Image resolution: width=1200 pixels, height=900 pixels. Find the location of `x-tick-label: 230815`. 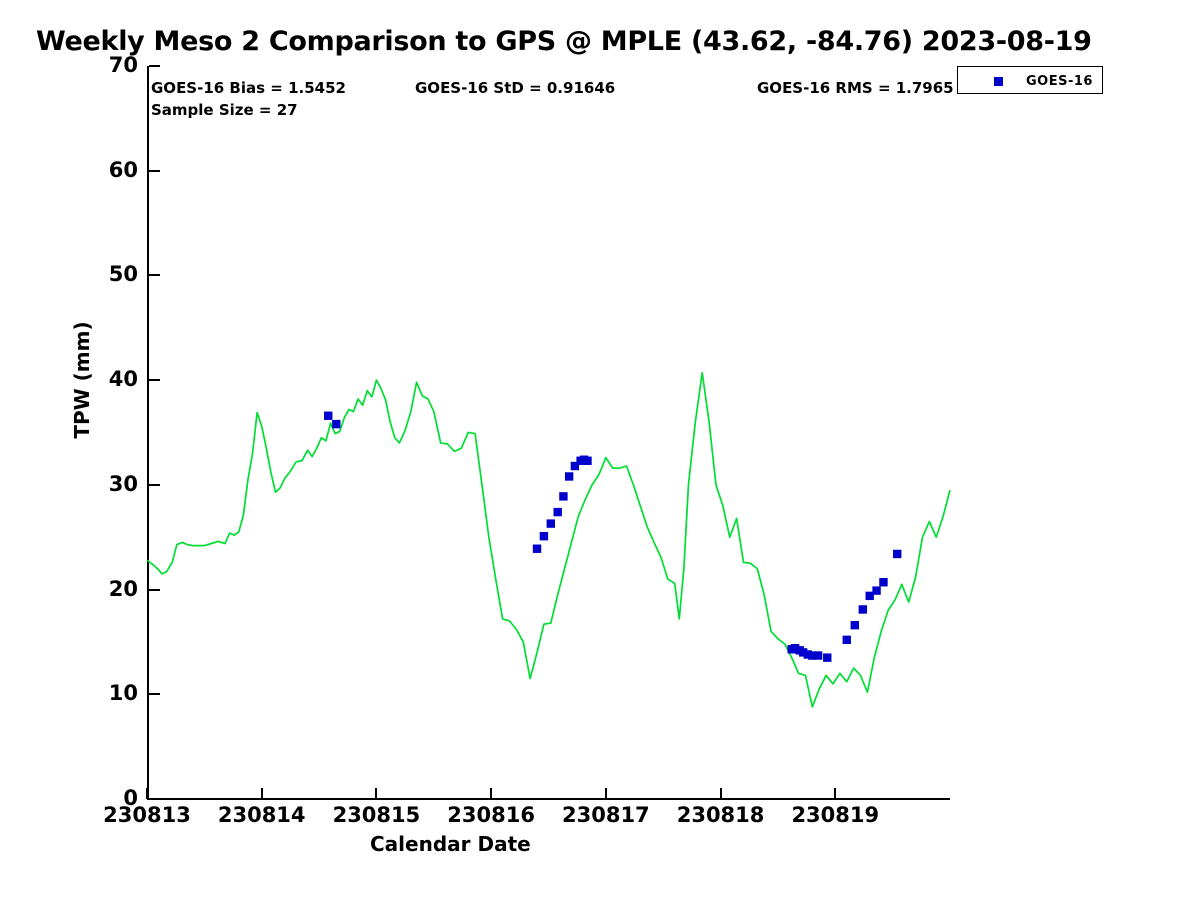

x-tick-label: 230815 is located at coordinates (376, 815).